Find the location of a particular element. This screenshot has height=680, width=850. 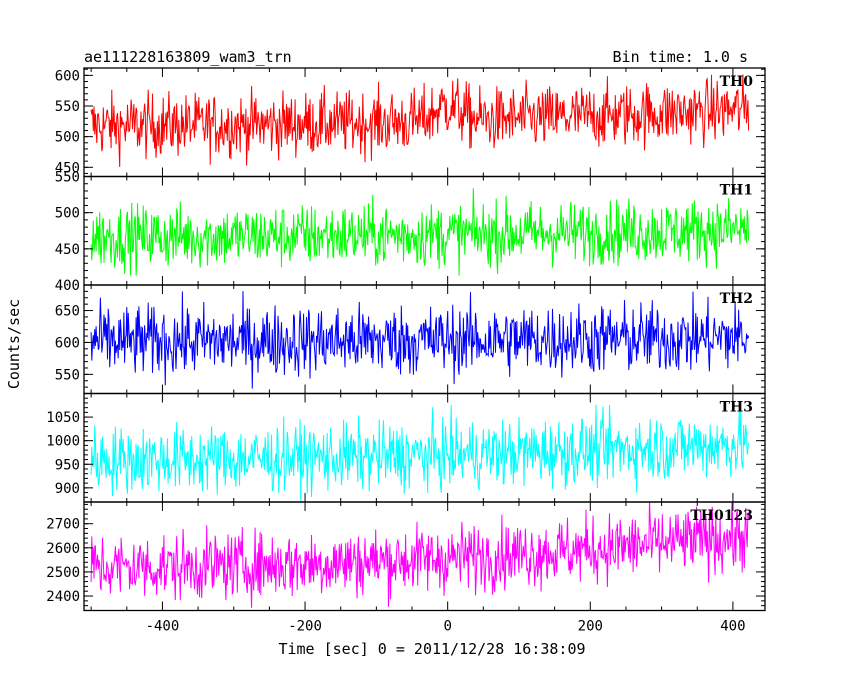

panel-frame is located at coordinates (424, 556).